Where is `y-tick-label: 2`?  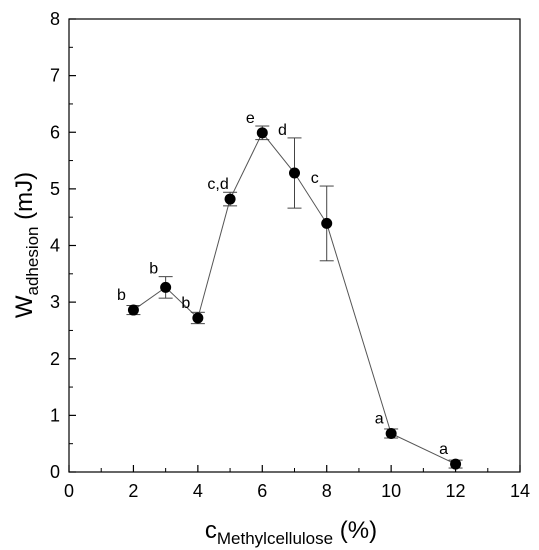
y-tick-label: 2 is located at coordinates (55, 359).